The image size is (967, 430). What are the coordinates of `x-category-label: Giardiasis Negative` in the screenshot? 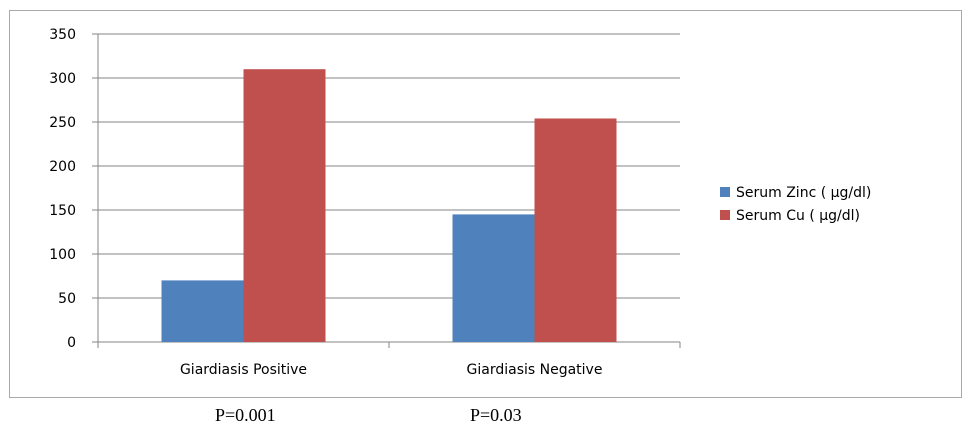 It's located at (535, 370).